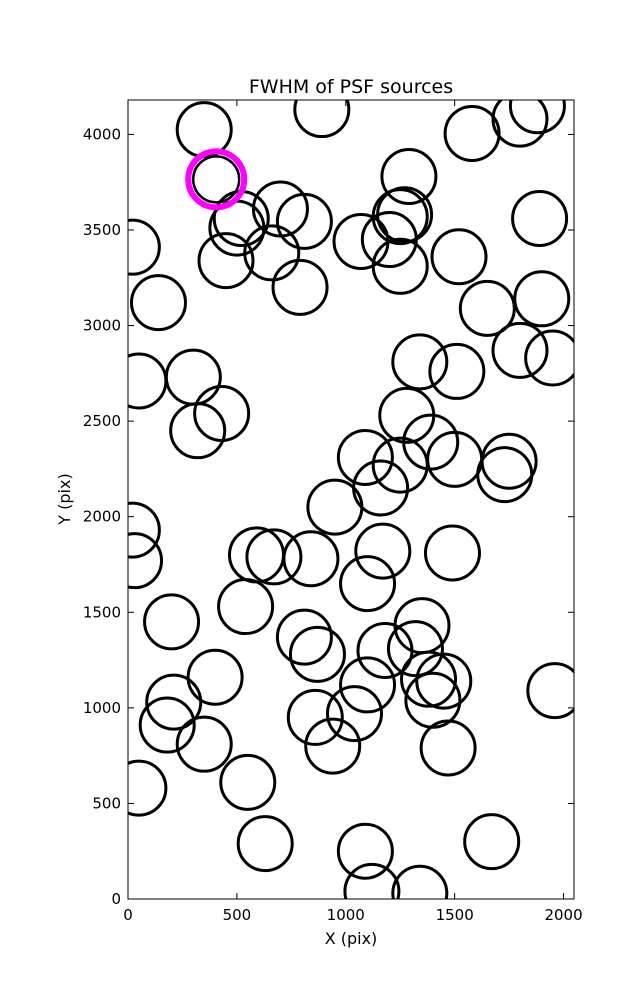 This screenshot has width=637, height=1000. What do you see at coordinates (346, 915) in the screenshot?
I see `x-tick-label: 1000` at bounding box center [346, 915].